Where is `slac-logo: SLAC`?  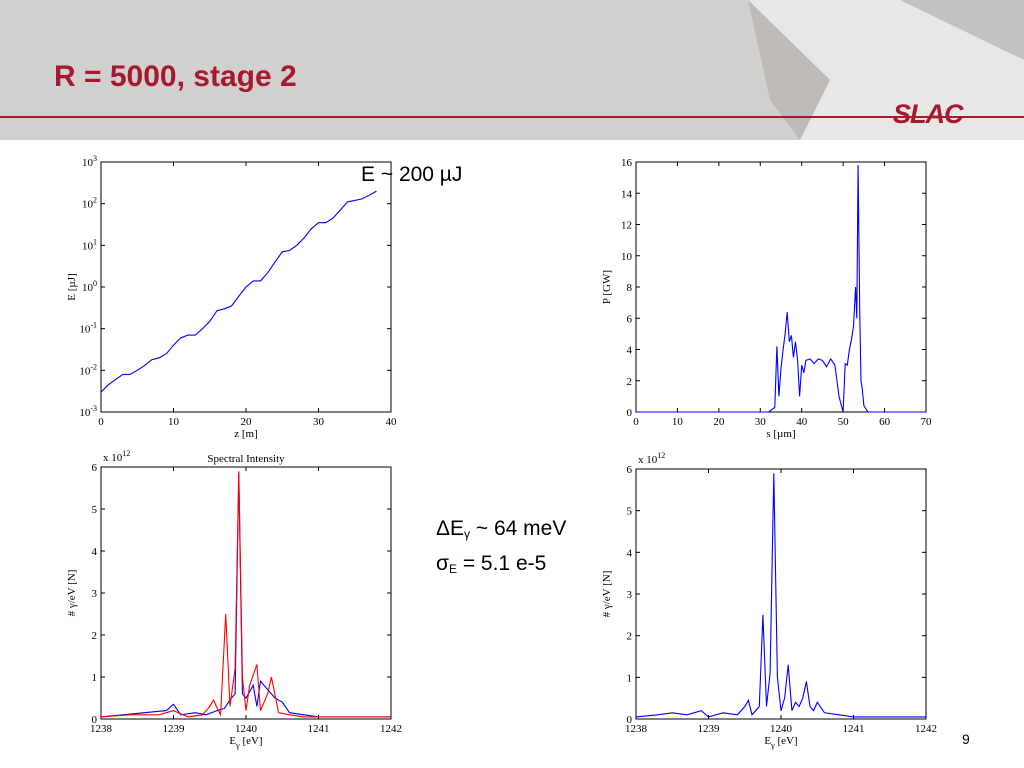
slac-logo: SLAC is located at coordinates (928, 114).